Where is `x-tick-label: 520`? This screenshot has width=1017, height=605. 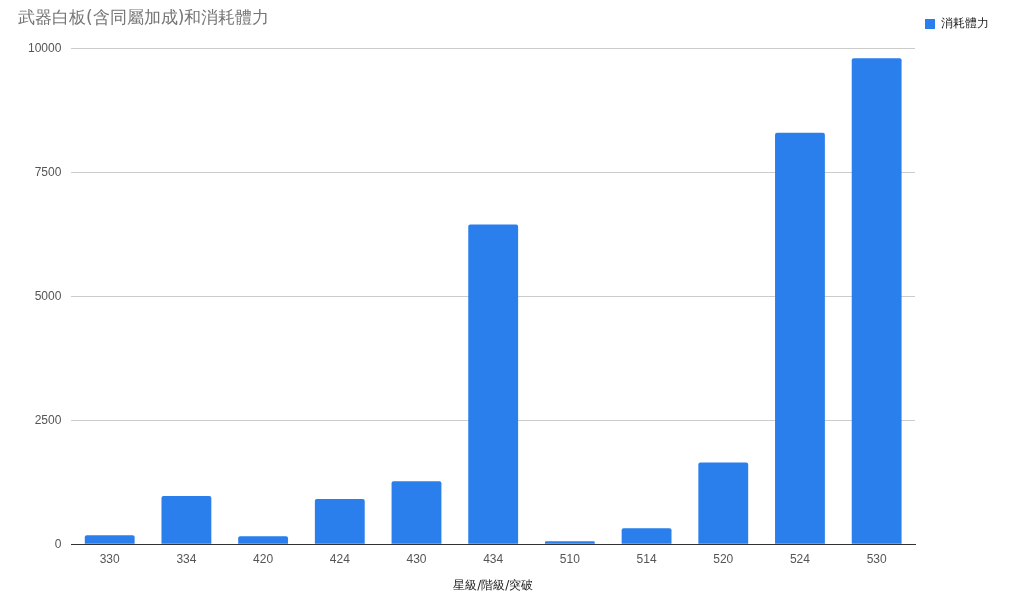
x-tick-label: 520 is located at coordinates (723, 558).